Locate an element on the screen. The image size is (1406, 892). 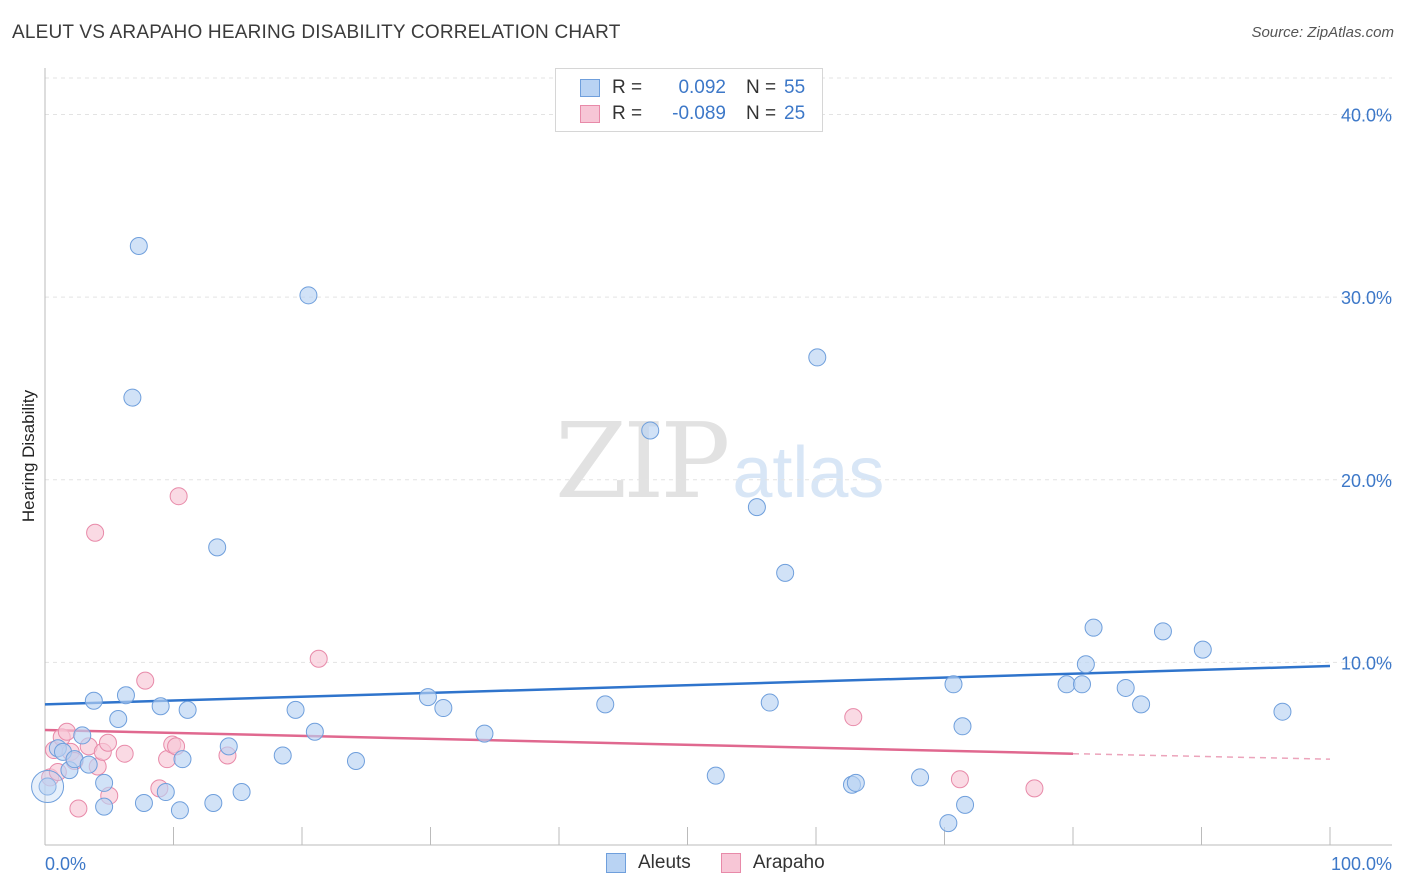
y-tick-label: 10.0% is located at coordinates (1366, 663).